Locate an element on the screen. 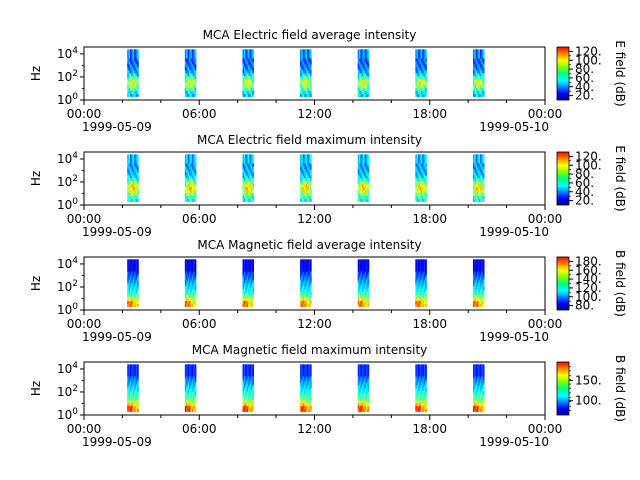 The width and height of the screenshot is (640, 480). spectrogram-pass is located at coordinates (133, 73).